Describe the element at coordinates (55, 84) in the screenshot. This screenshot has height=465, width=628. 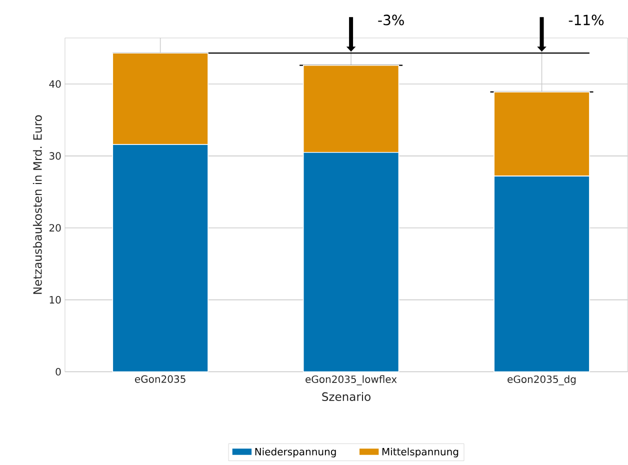
I see `y-tick-label: 40` at that location.